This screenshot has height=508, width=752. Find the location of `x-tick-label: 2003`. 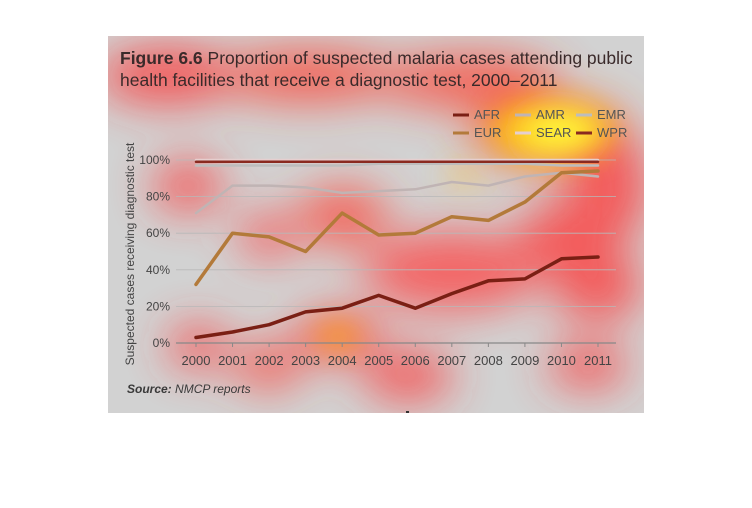

x-tick-label: 2003 is located at coordinates (305, 360).